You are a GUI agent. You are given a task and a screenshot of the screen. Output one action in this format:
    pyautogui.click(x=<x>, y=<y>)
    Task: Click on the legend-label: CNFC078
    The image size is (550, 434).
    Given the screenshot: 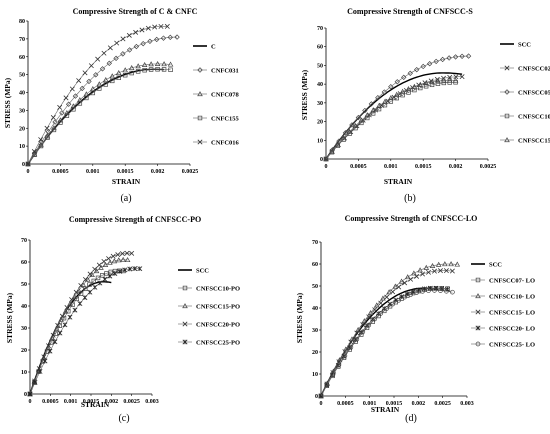 What is the action you would take?
    pyautogui.click(x=225, y=95)
    